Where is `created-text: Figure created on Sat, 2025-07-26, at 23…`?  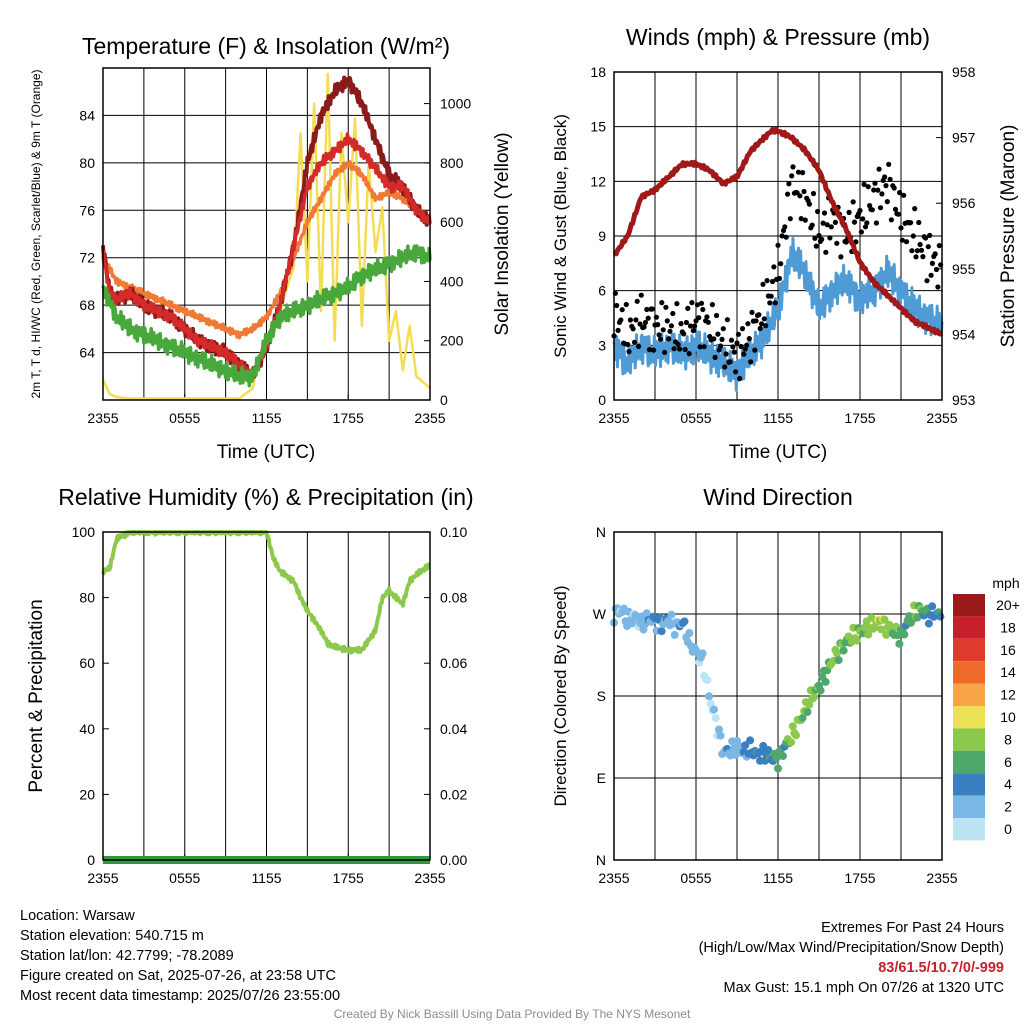
created-text: Figure created on Sat, 2025-07-26, at 23… is located at coordinates (178, 976).